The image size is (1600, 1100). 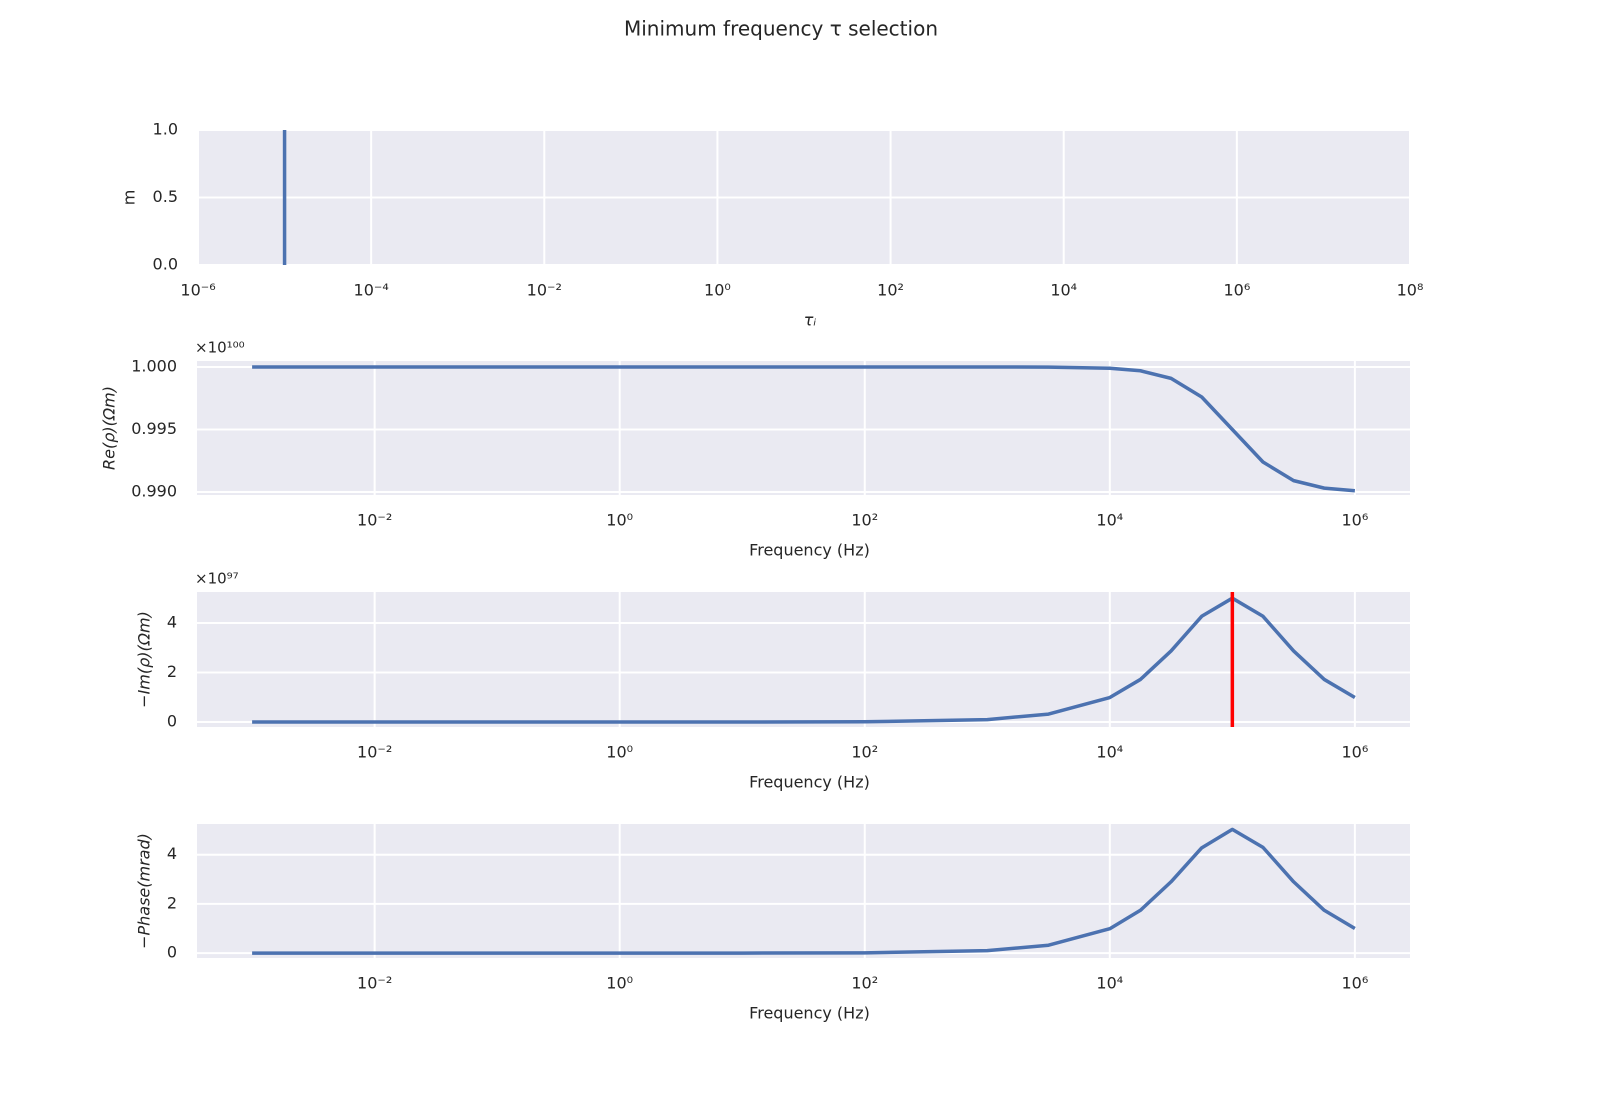 What do you see at coordinates (220, 348) in the screenshot?
I see `y-offset-label: ×10¹⁰⁰` at bounding box center [220, 348].